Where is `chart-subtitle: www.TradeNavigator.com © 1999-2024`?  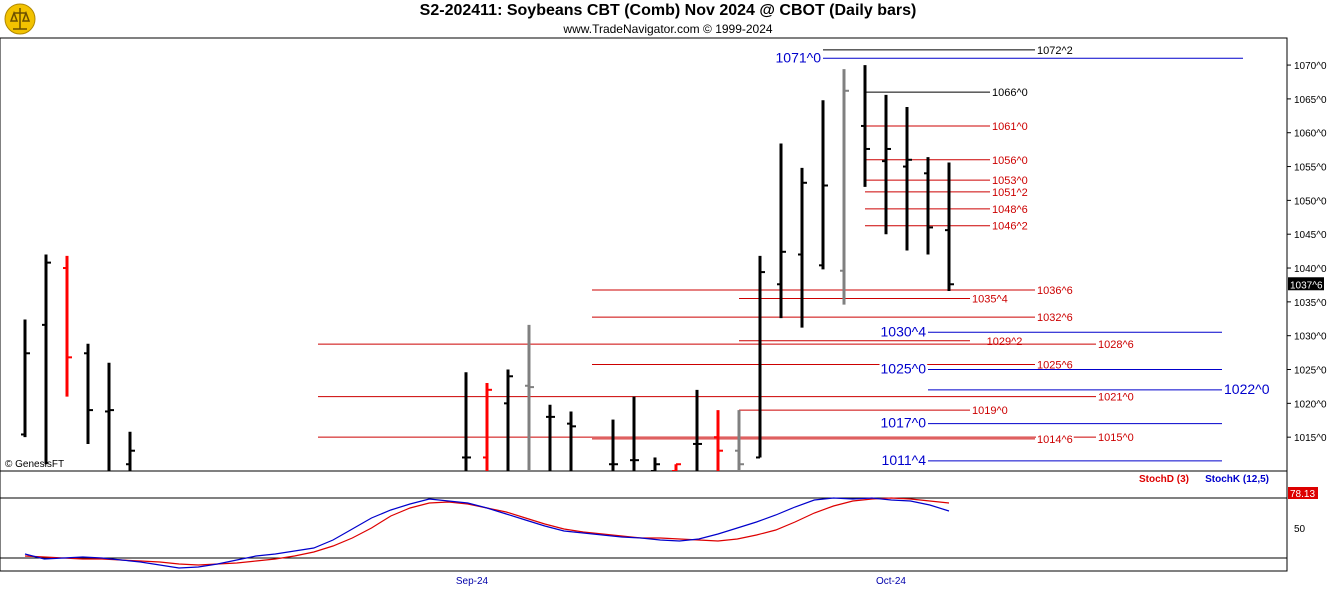 chart-subtitle: www.TradeNavigator.com © 1999-2024 is located at coordinates (668, 29).